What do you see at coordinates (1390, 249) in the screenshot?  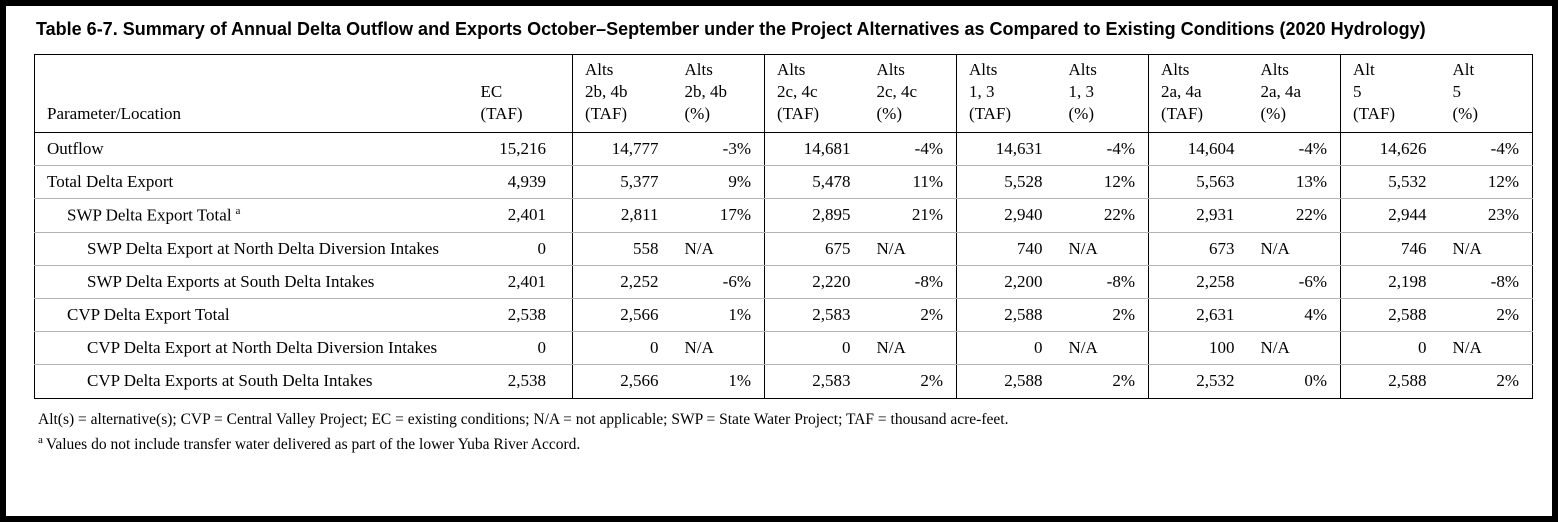 I see `value-cell: 746` at bounding box center [1390, 249].